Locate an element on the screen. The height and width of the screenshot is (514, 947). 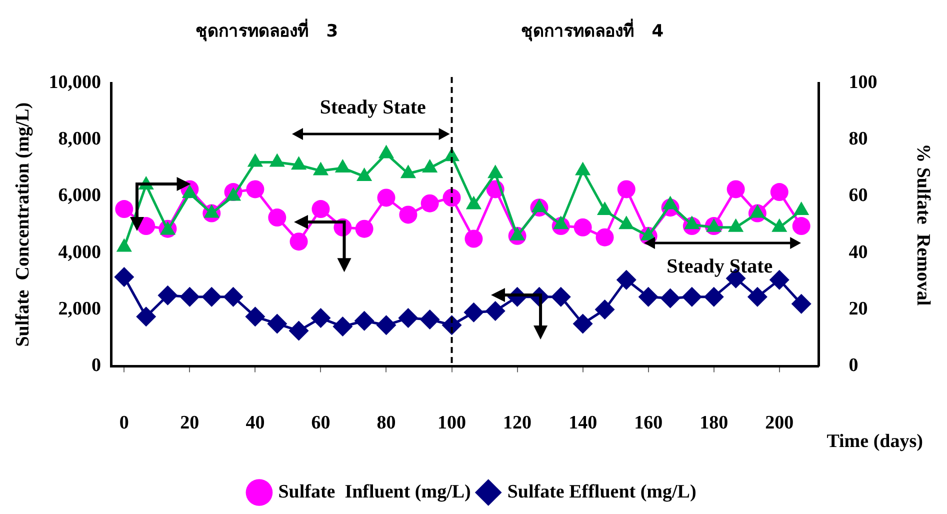
x-tick-label: 100 is located at coordinates (452, 423).